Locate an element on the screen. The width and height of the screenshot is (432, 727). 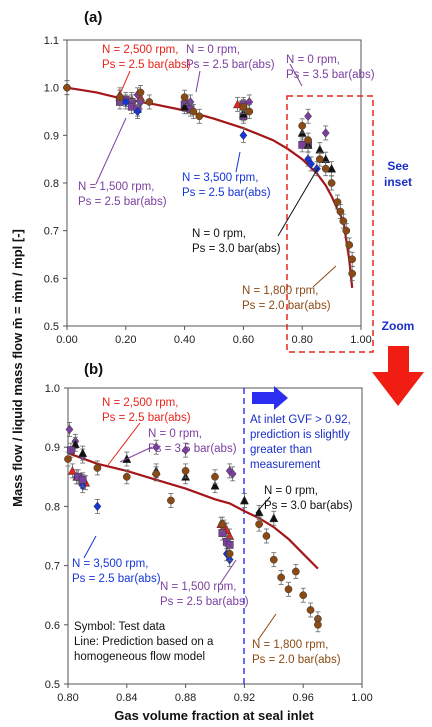
b-ann-n3500-1: N = 3,500 rpm, is located at coordinates (110, 564).